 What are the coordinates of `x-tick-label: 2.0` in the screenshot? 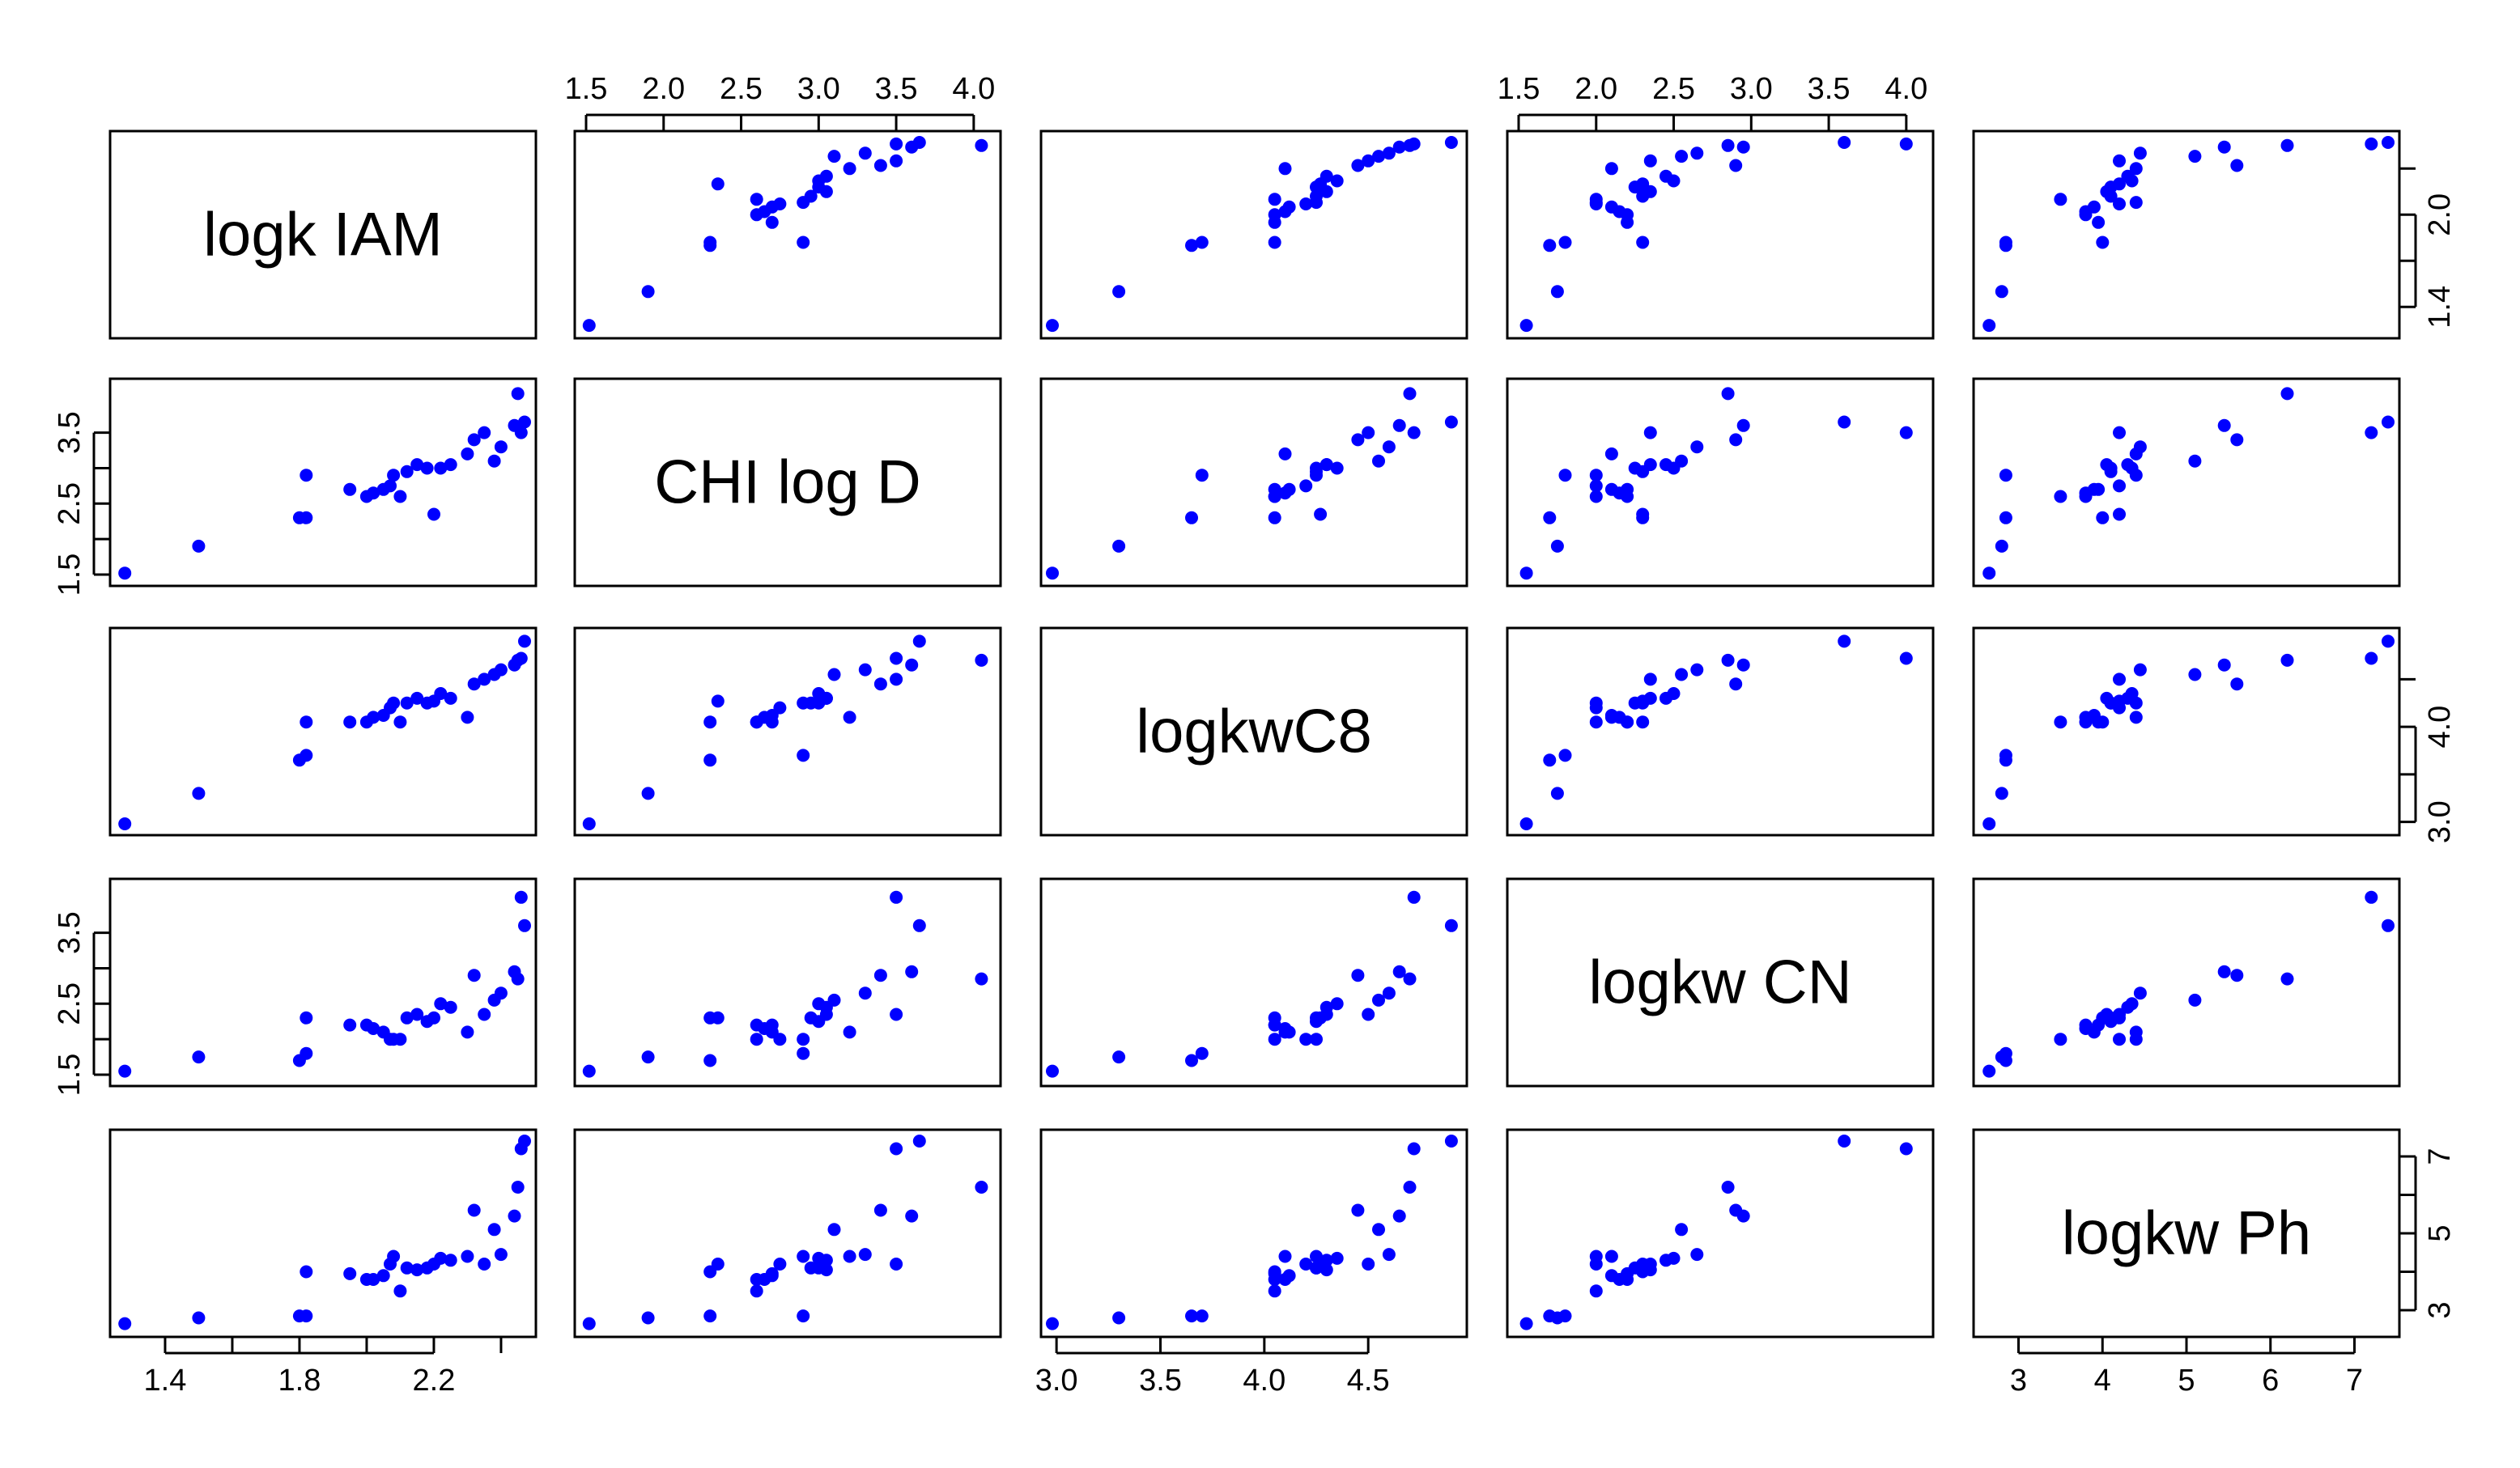 It's located at (1595, 89).